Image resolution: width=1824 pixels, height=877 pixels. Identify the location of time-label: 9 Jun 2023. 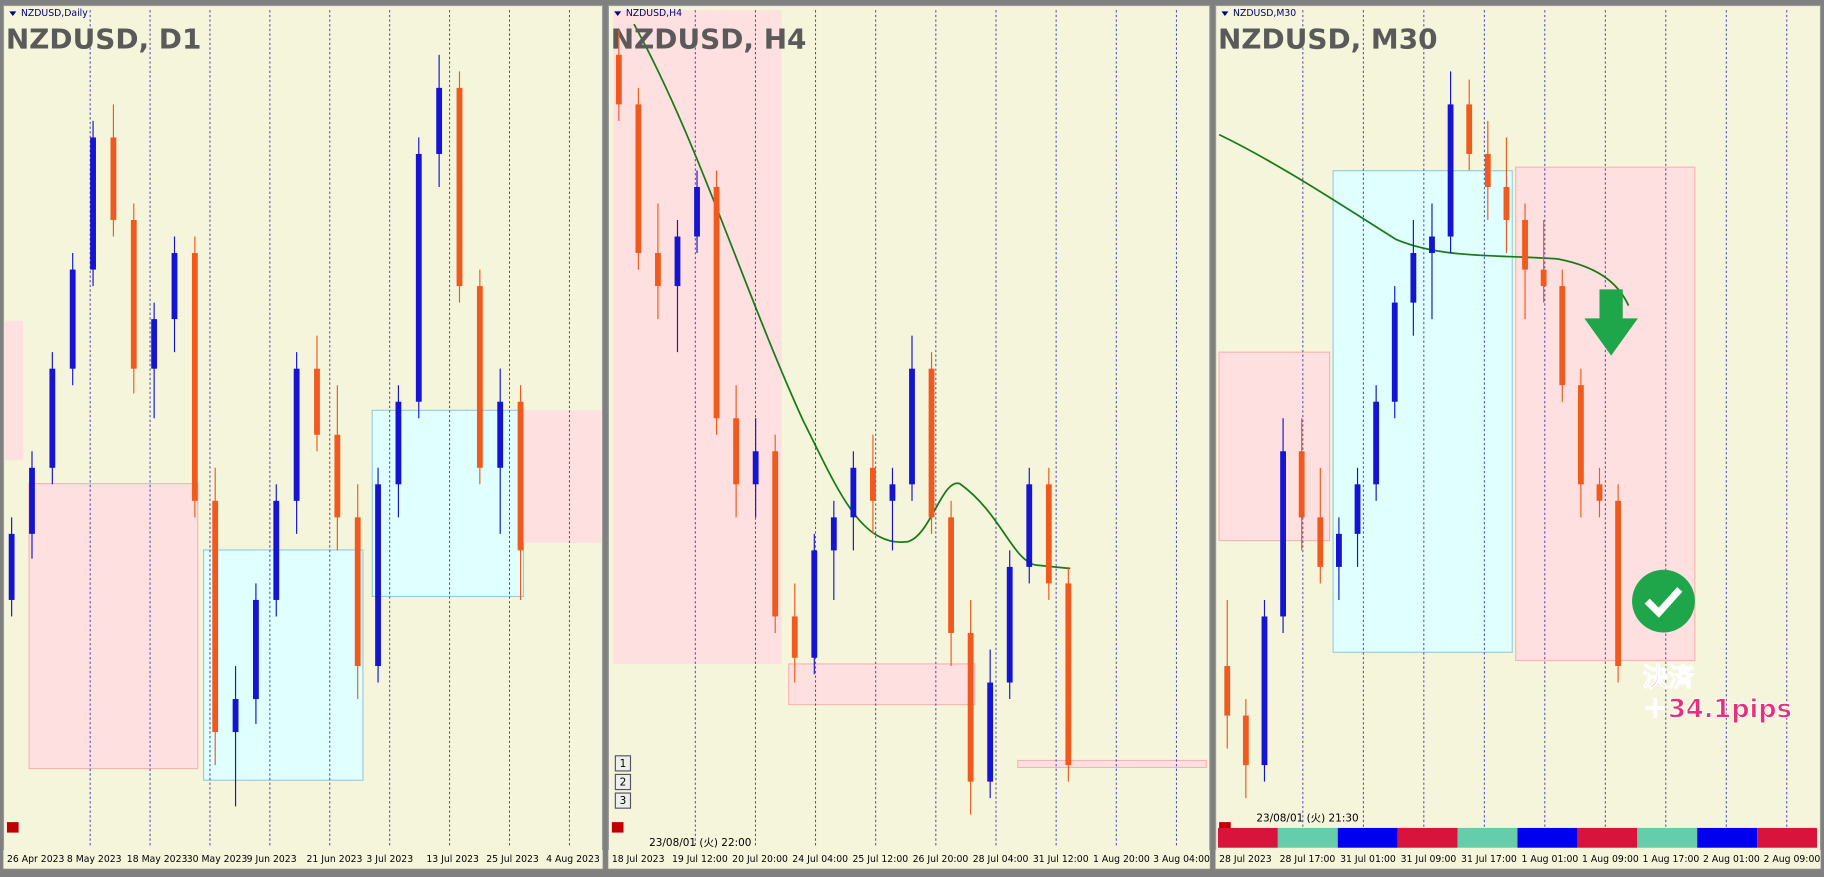
(272, 859).